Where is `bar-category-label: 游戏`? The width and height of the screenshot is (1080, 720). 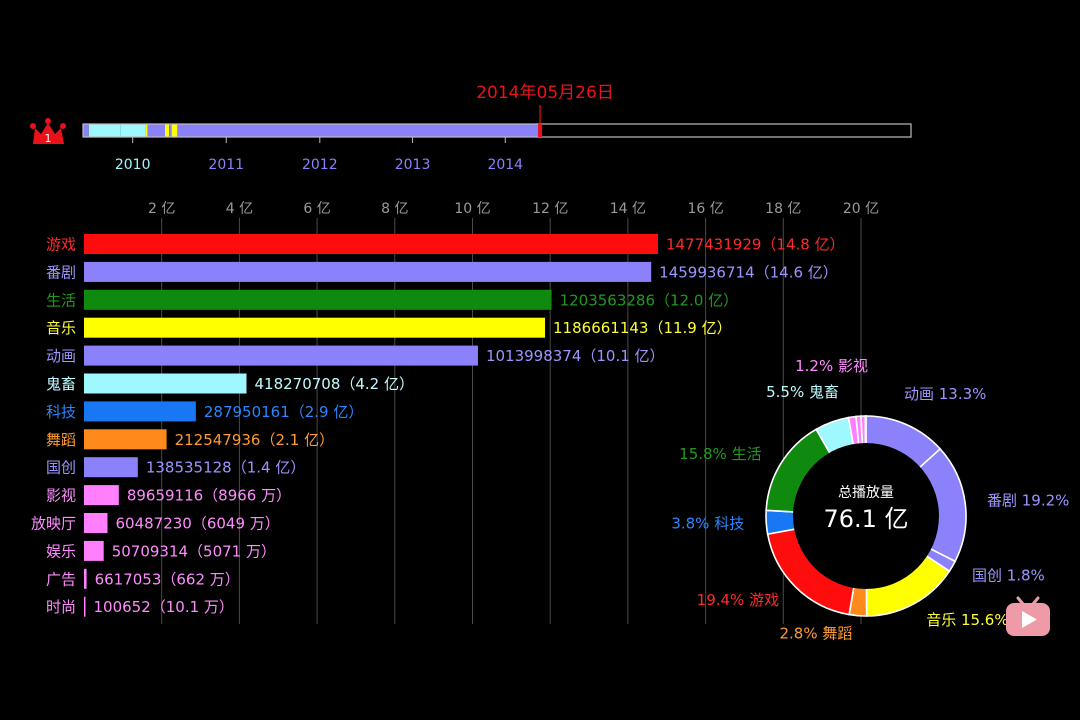 bar-category-label: 游戏 is located at coordinates (61, 245).